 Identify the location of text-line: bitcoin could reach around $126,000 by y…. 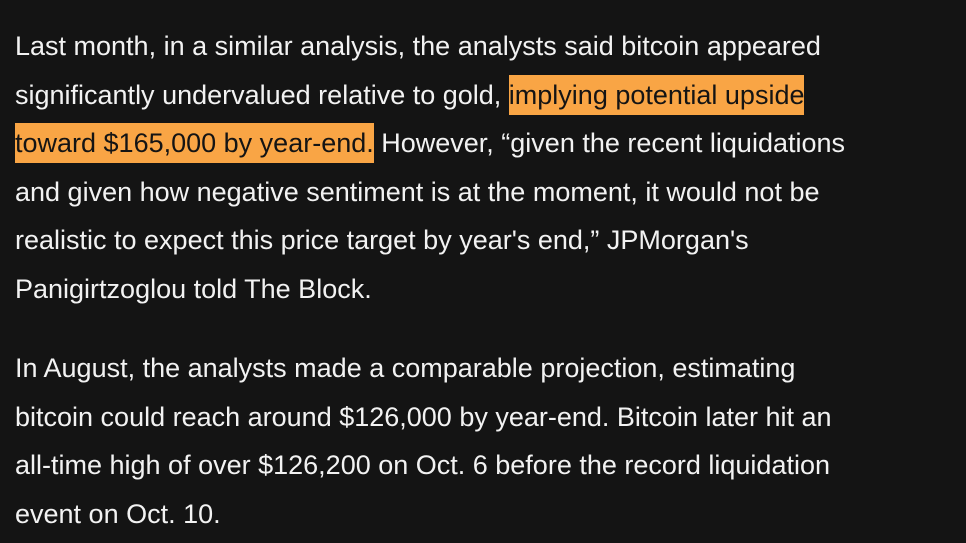
(490, 417).